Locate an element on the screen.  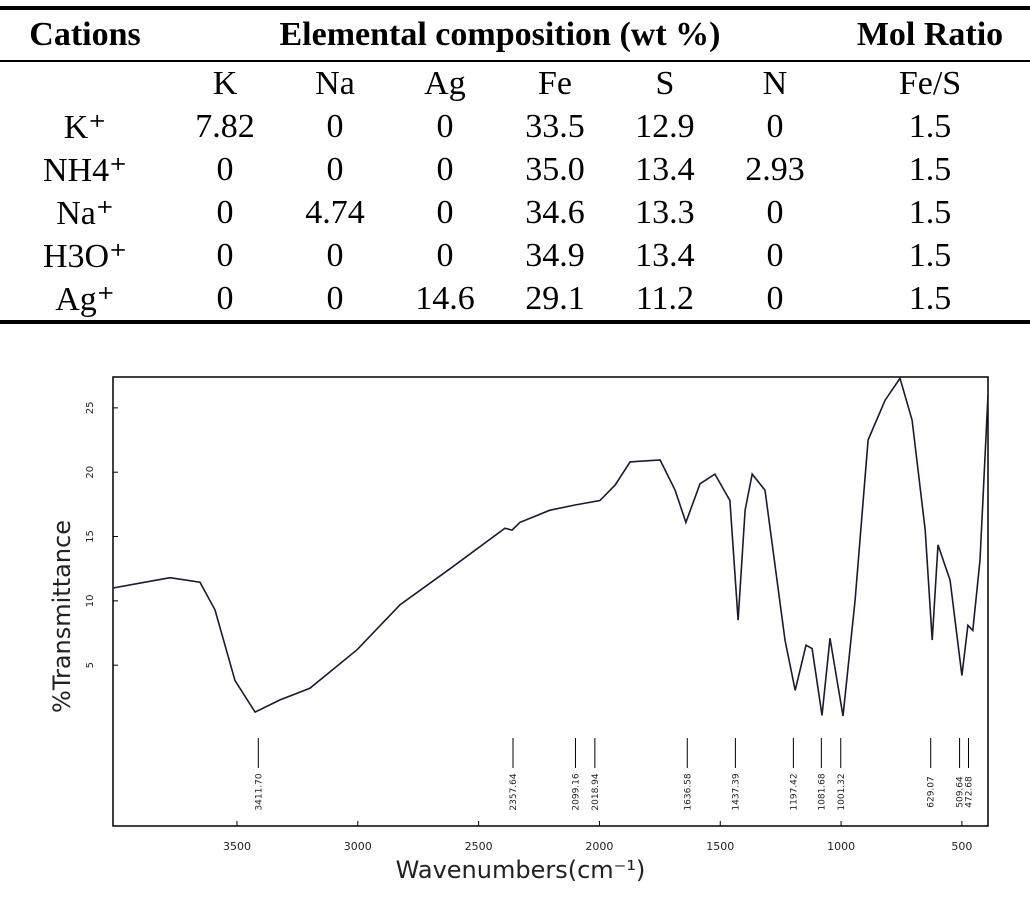
row: NH4⁺ 0 0 0 35.0 13.4 2.93 1.5 is located at coordinates (515, 169).